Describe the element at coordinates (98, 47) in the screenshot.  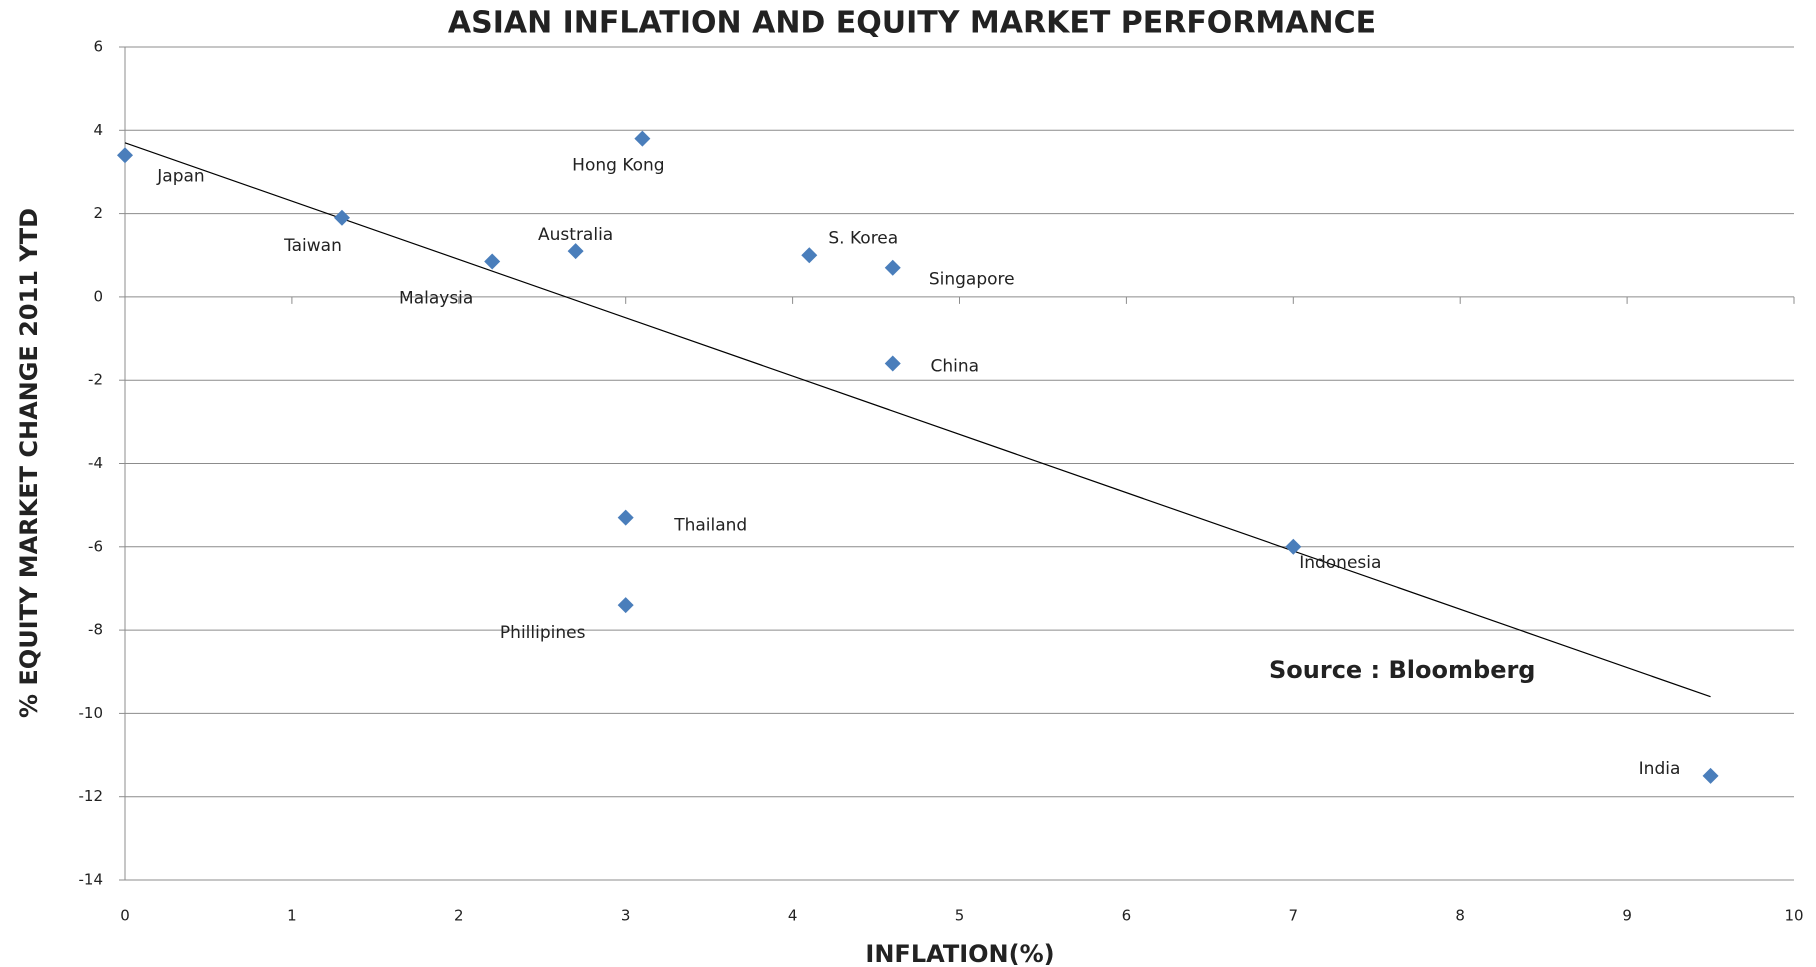
I see `y-tick-label: 6` at that location.